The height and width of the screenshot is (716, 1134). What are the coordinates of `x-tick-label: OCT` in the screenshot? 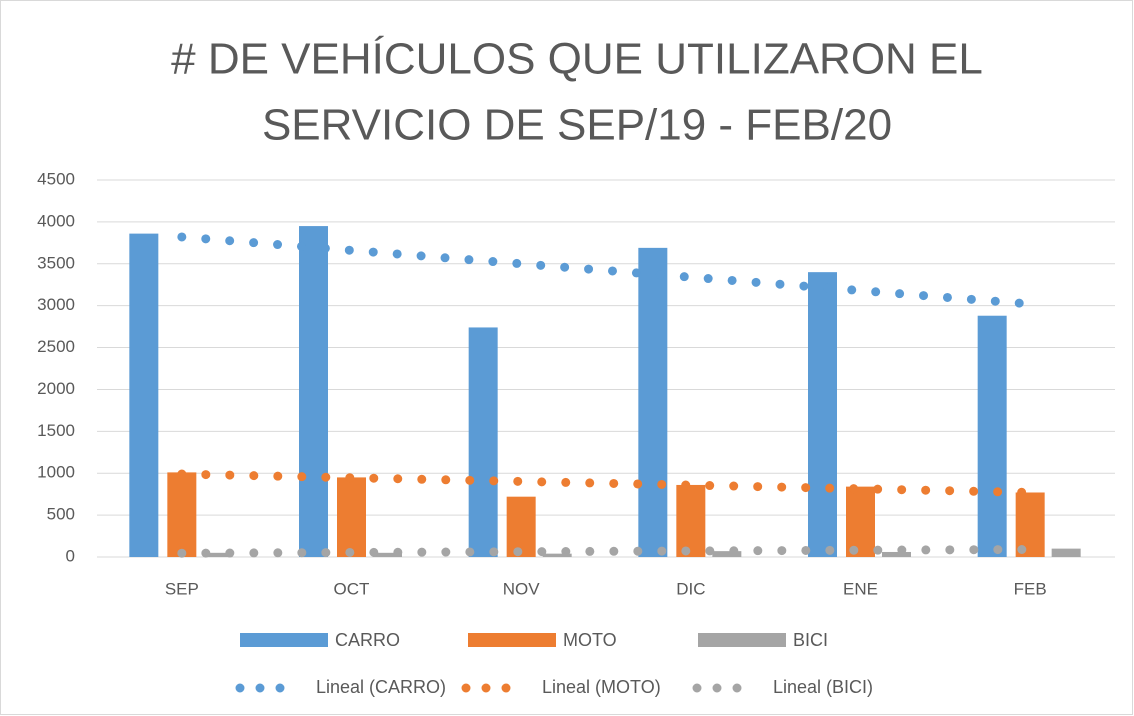 It's located at (352, 588).